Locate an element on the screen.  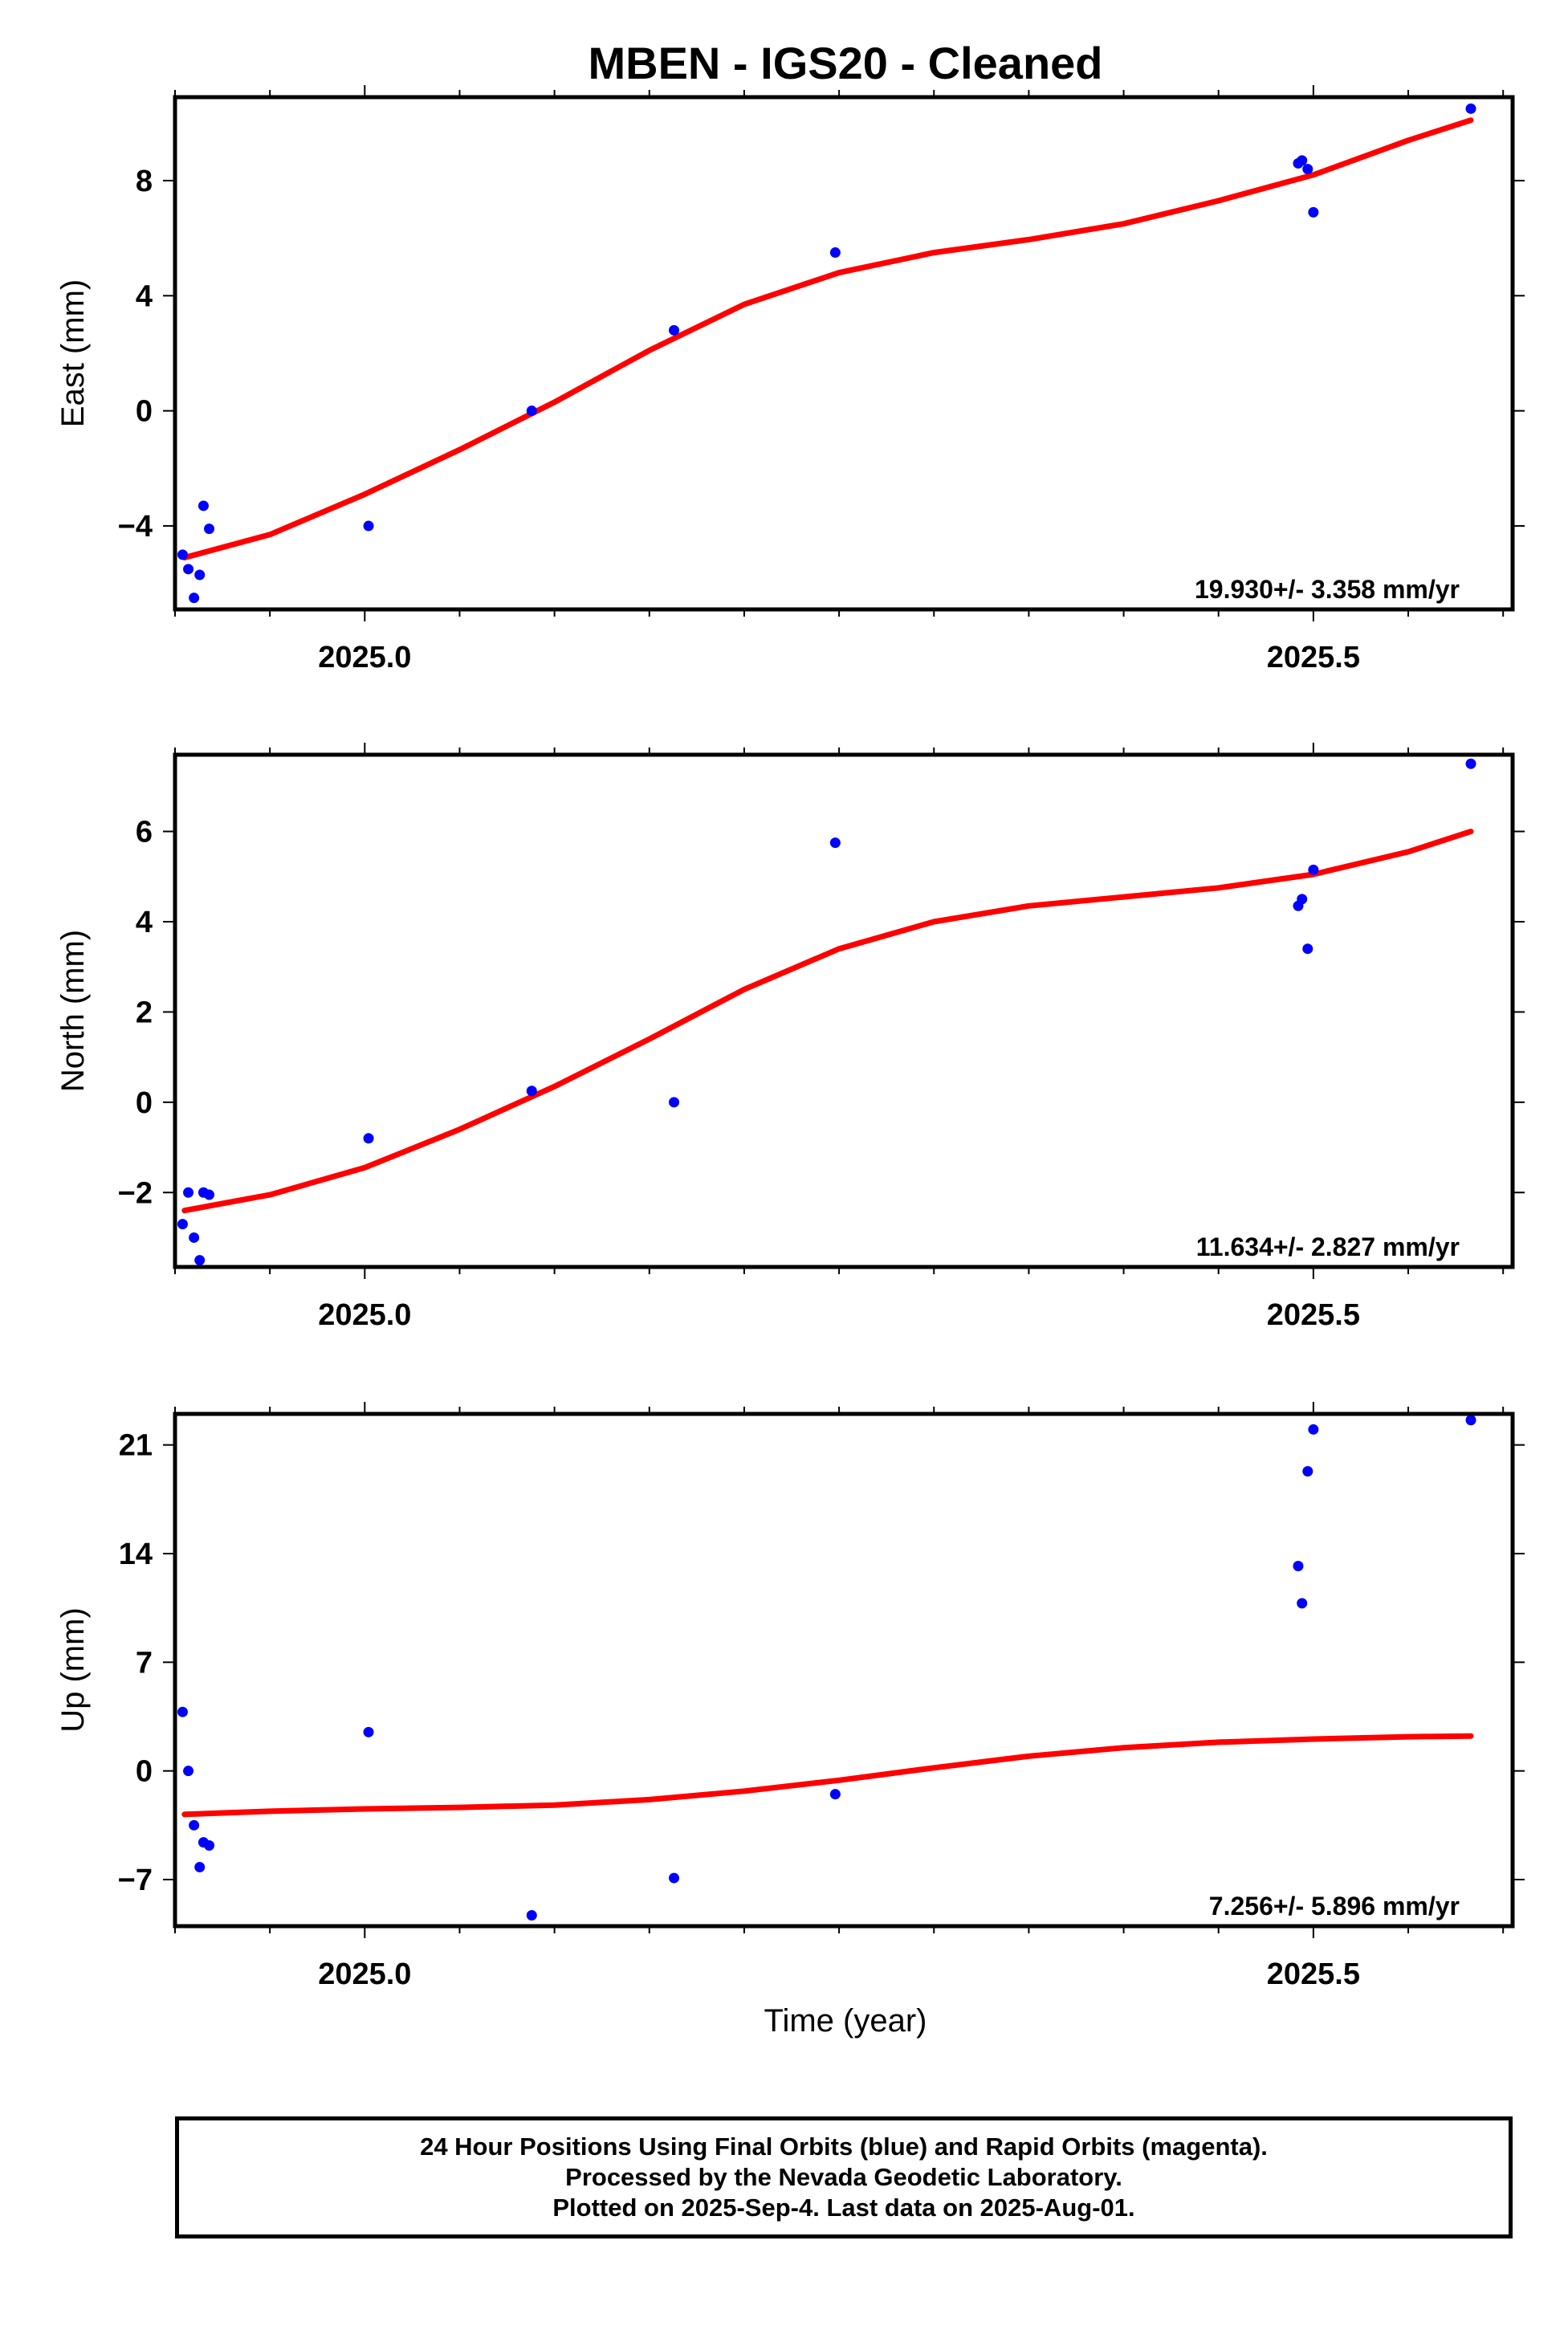
north-y-tick-label: −2 is located at coordinates (135, 1193).